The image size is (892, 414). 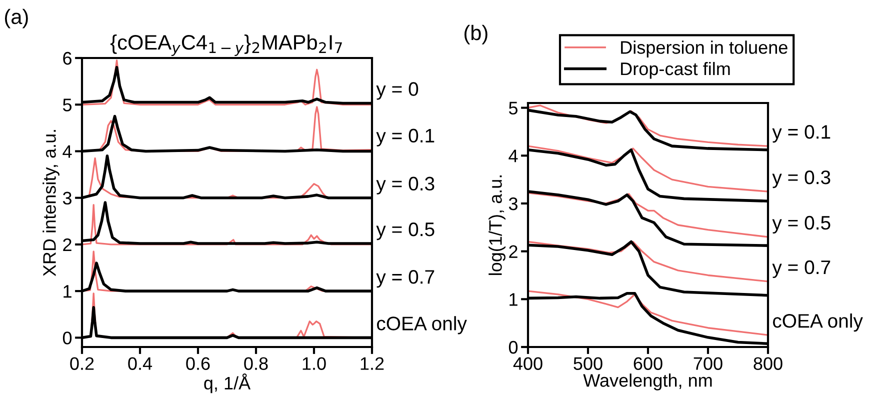 I want to click on x-axis-title: q, 1/Å, so click(x=227, y=384).